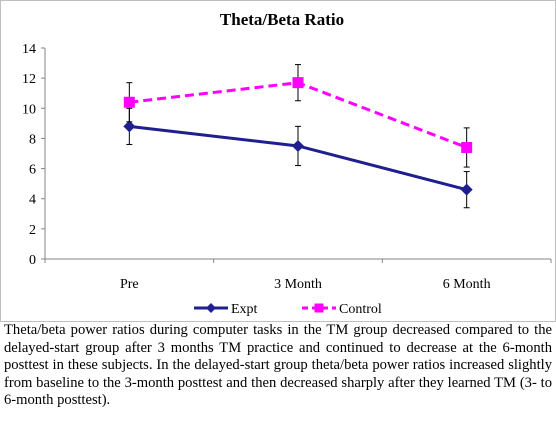 The height and width of the screenshot is (425, 556). I want to click on y-tick-label: 2, so click(32, 230).